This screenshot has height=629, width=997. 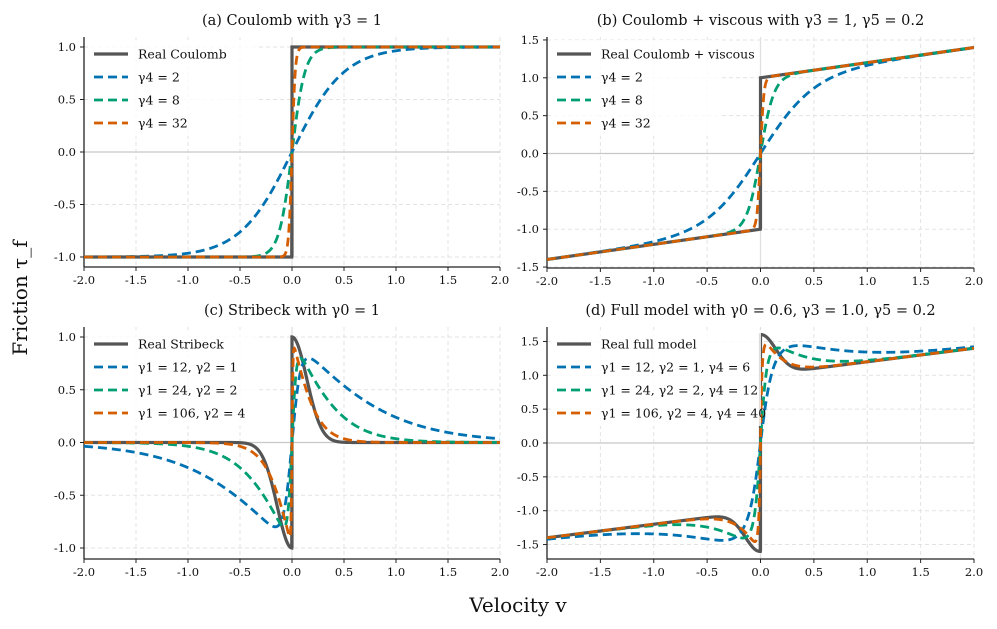 I want to click on legend: Real Coulomb γ4 = 2 γ4 = 8 γ4 = 32, so click(x=173, y=88).